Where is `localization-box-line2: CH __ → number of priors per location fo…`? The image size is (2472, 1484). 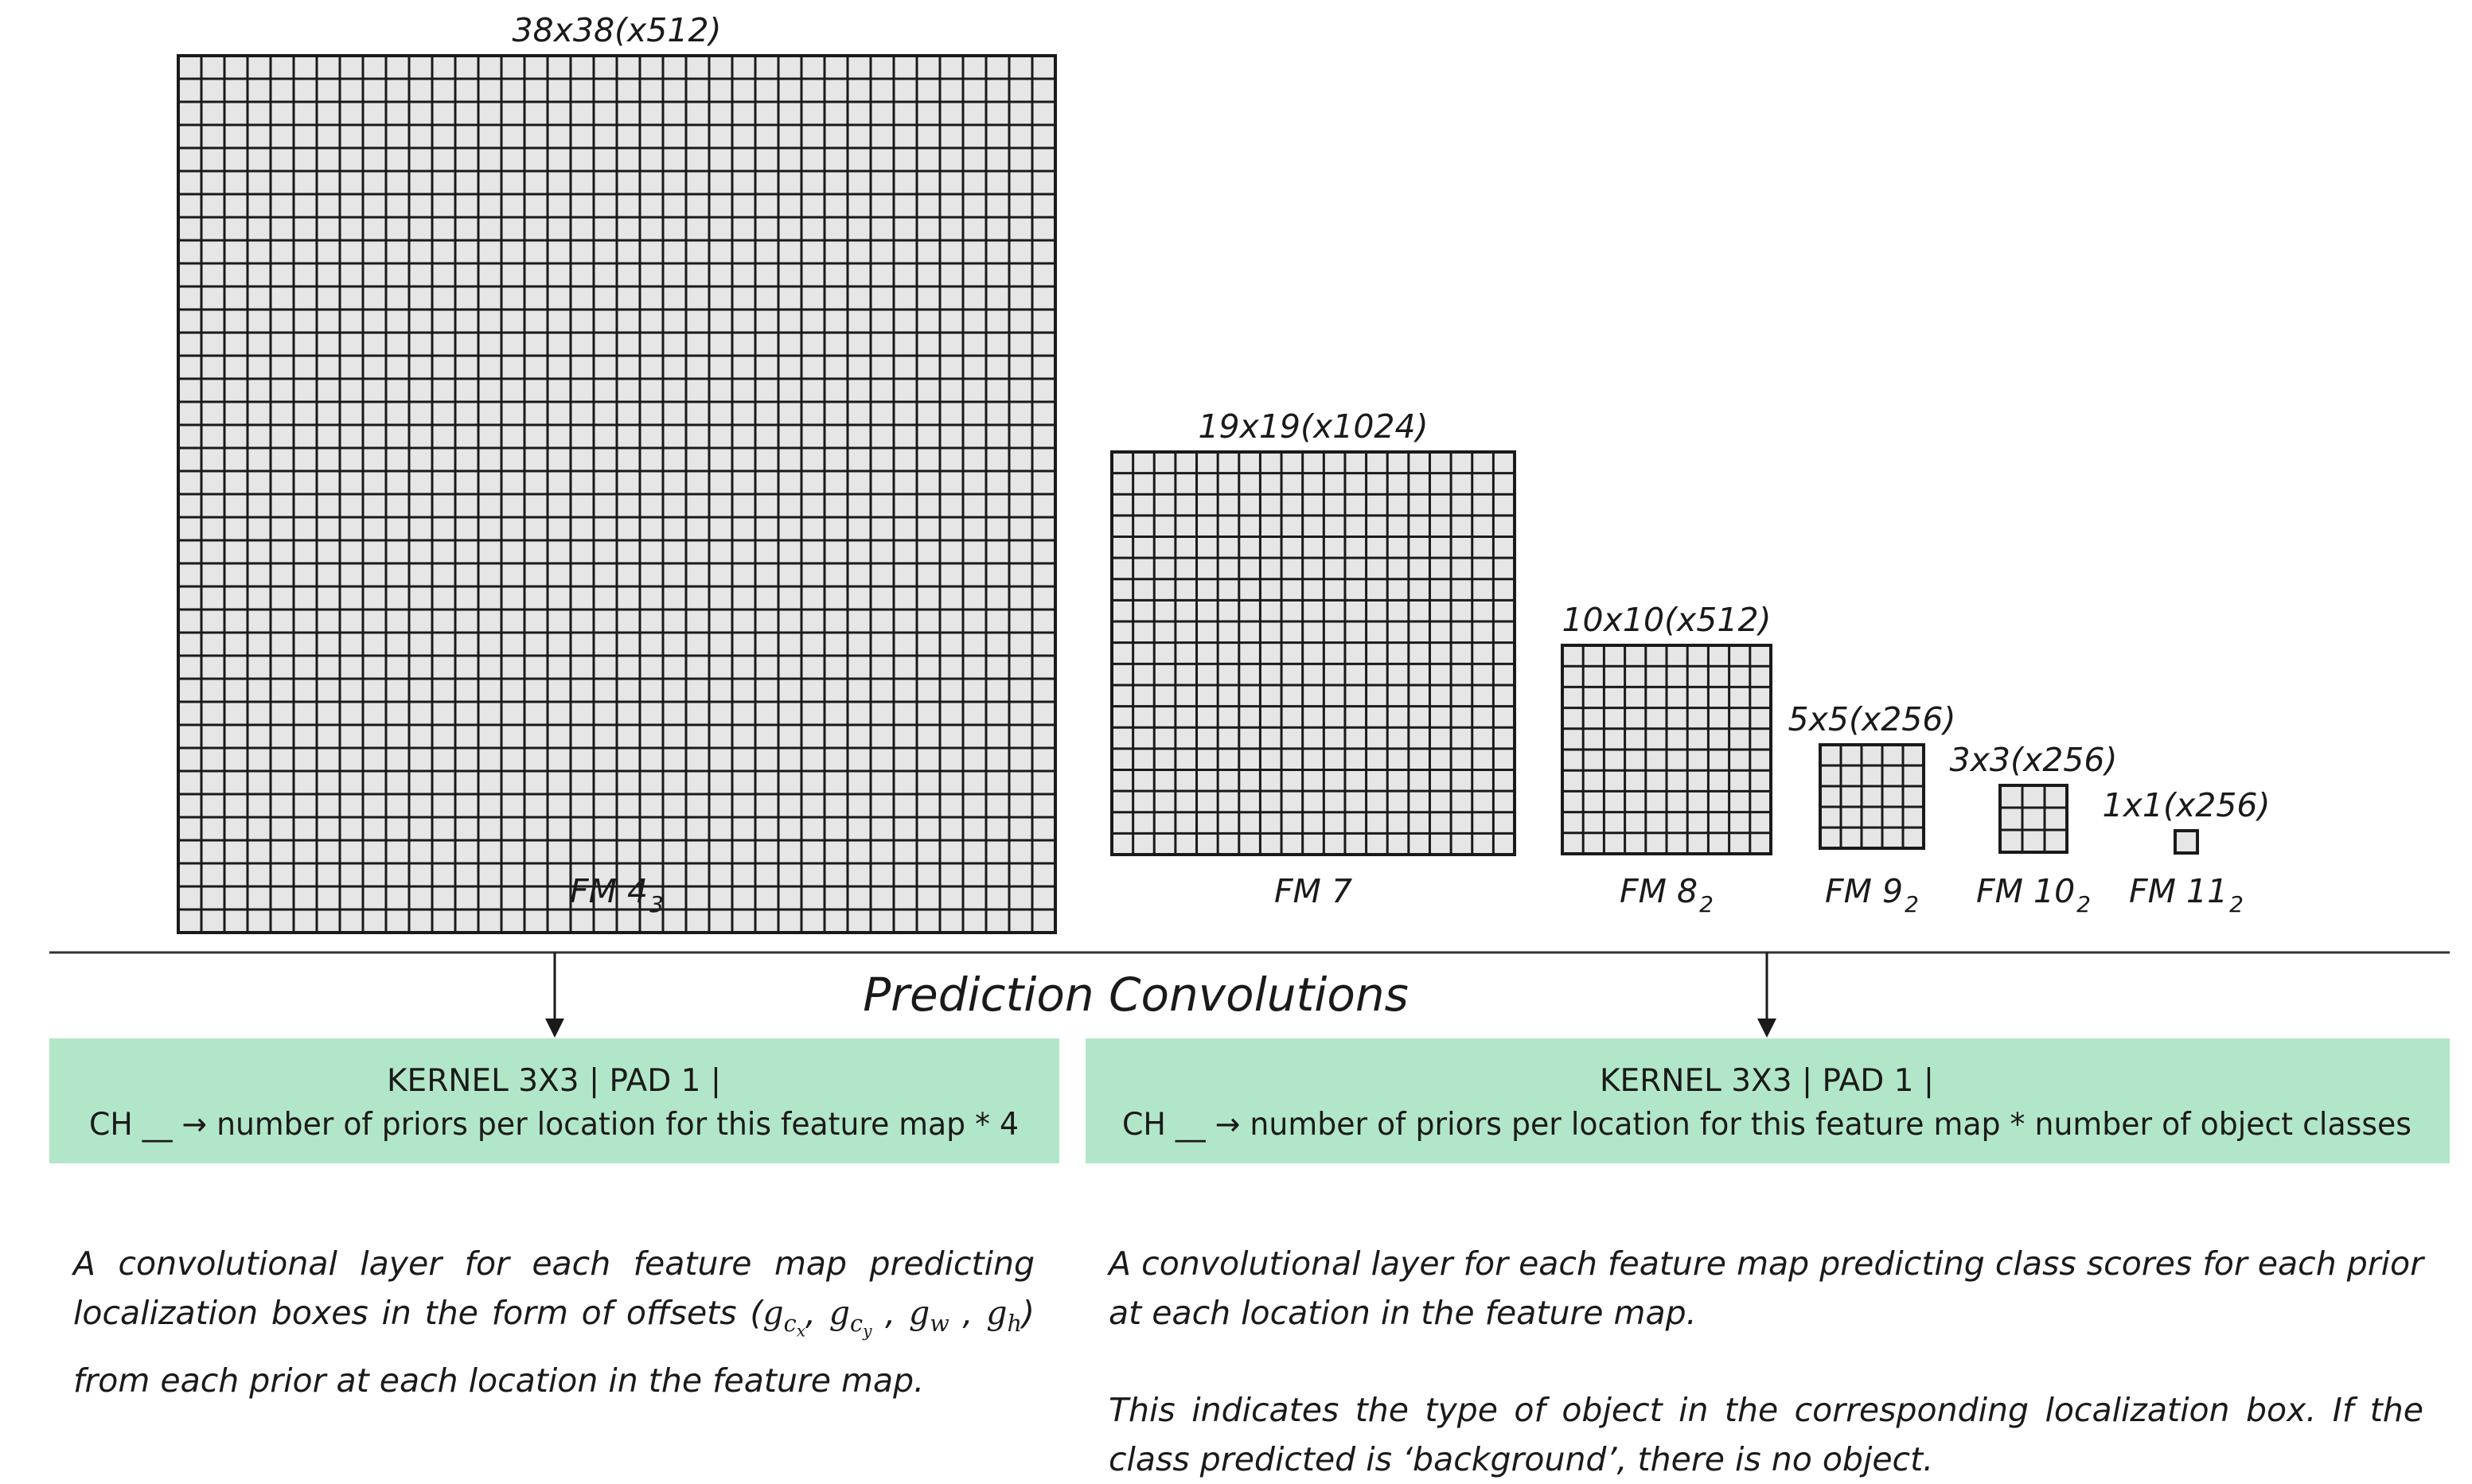
localization-box-line2: CH __ → number of priors per location fo… is located at coordinates (554, 1125).